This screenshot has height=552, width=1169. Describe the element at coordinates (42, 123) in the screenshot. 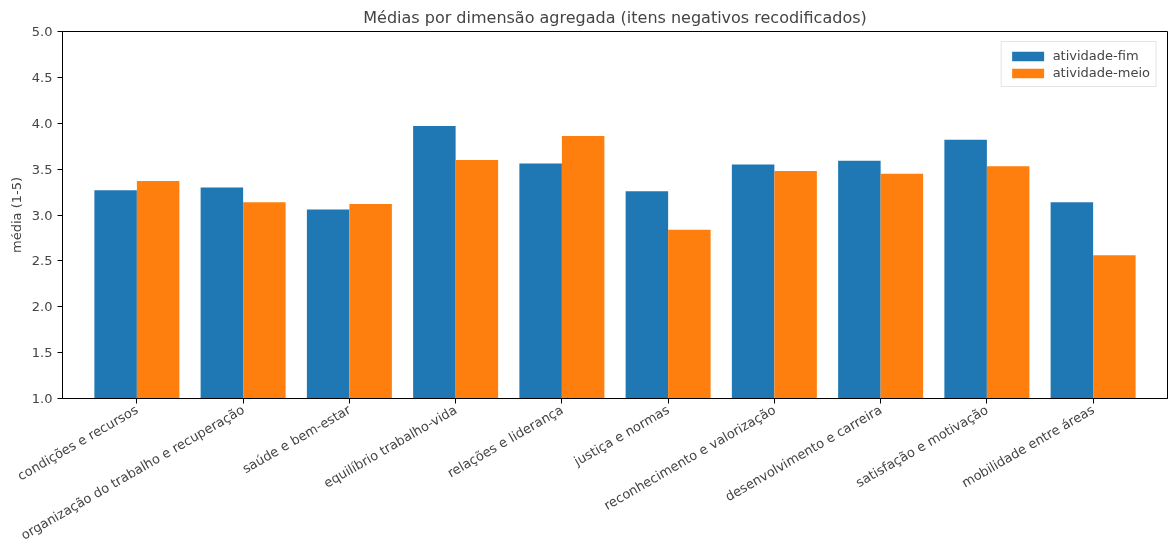

I see `y-tick-label: 4.0` at that location.